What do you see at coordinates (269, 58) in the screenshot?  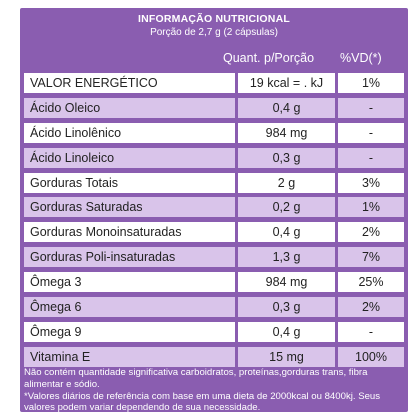 I see `header-quantity: Quant. p/Porção` at bounding box center [269, 58].